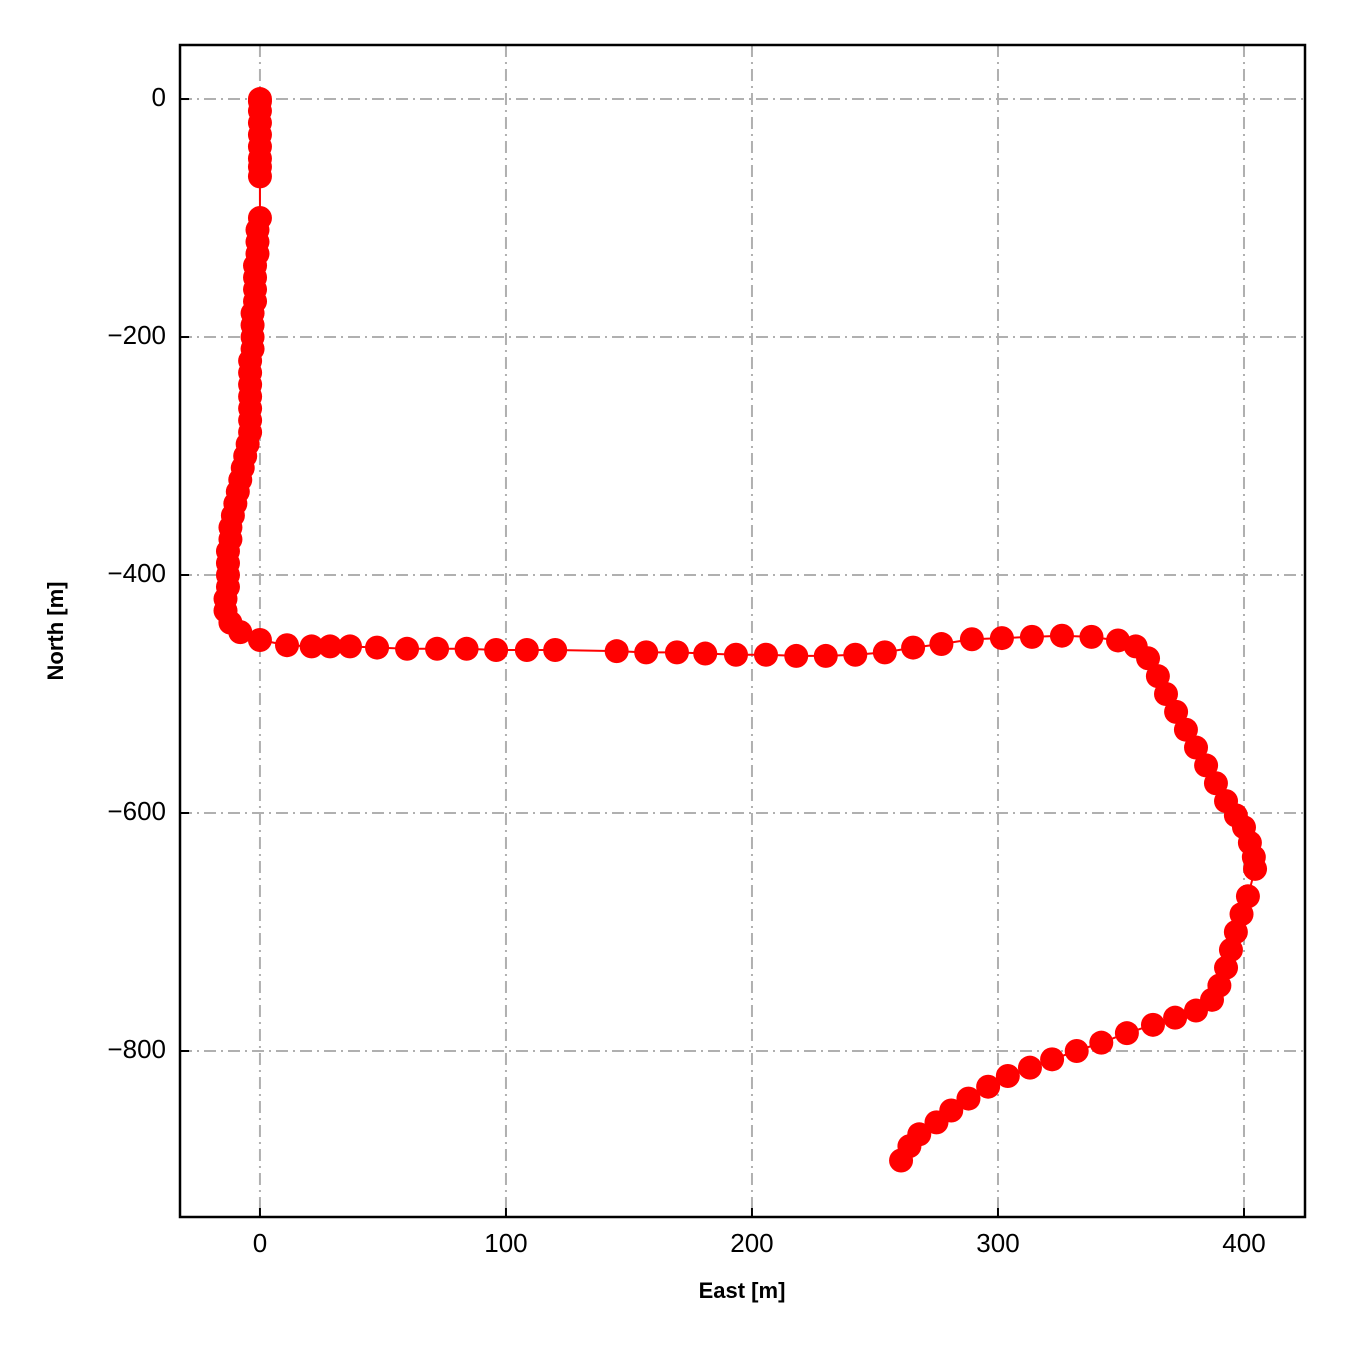 The image size is (1350, 1350). I want to click on y-tick-label: −200, so click(136, 335).